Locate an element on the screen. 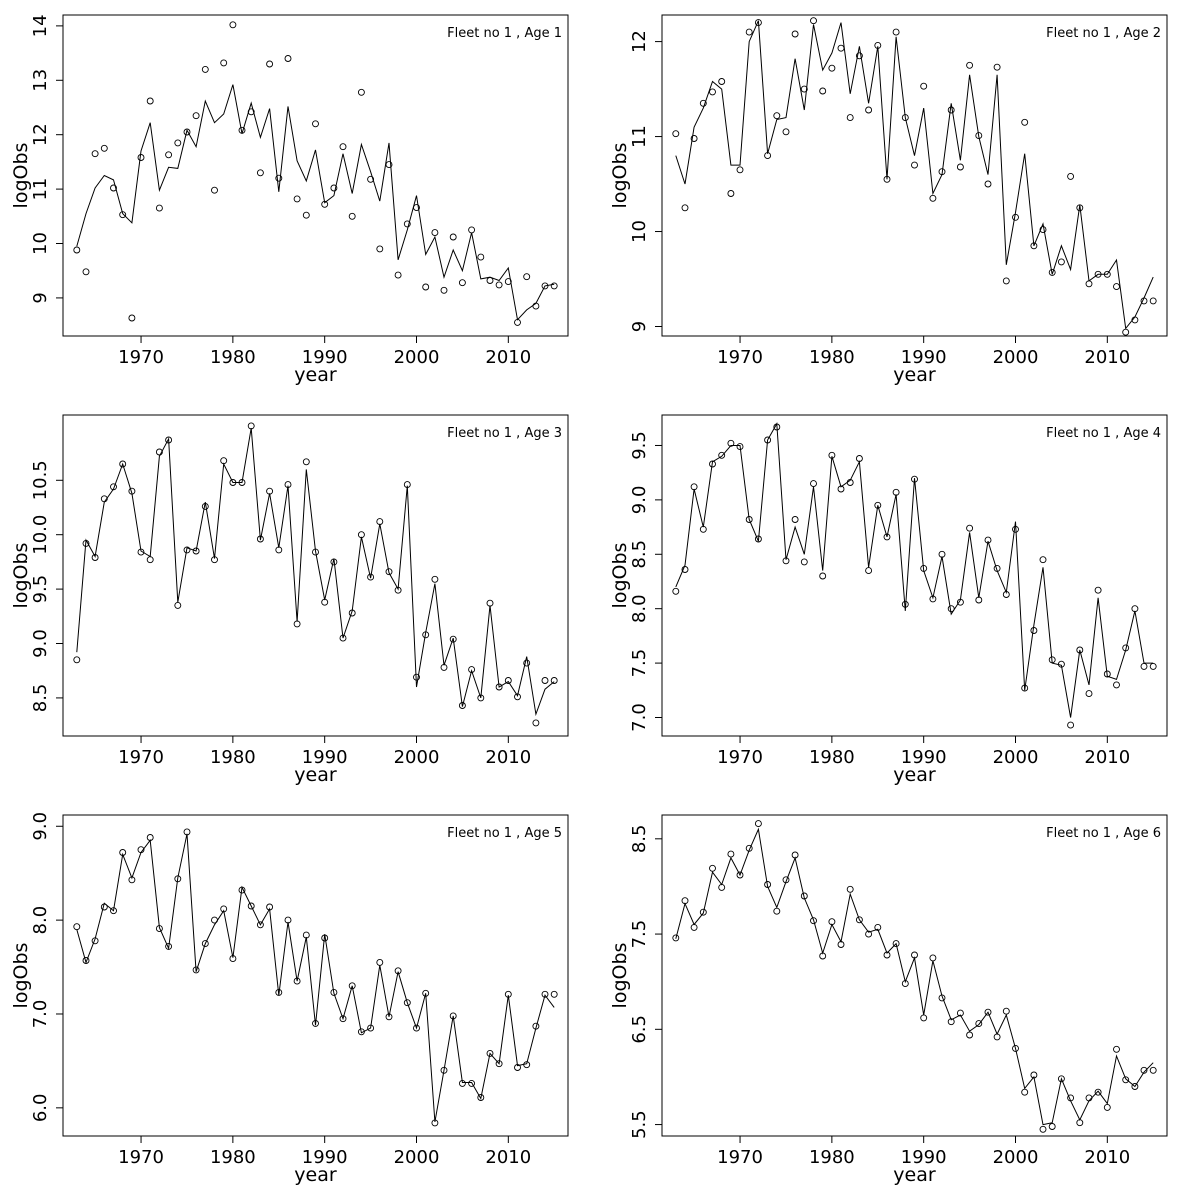 The width and height of the screenshot is (1200, 1204). y-tick-label: 10.0 is located at coordinates (40, 535).